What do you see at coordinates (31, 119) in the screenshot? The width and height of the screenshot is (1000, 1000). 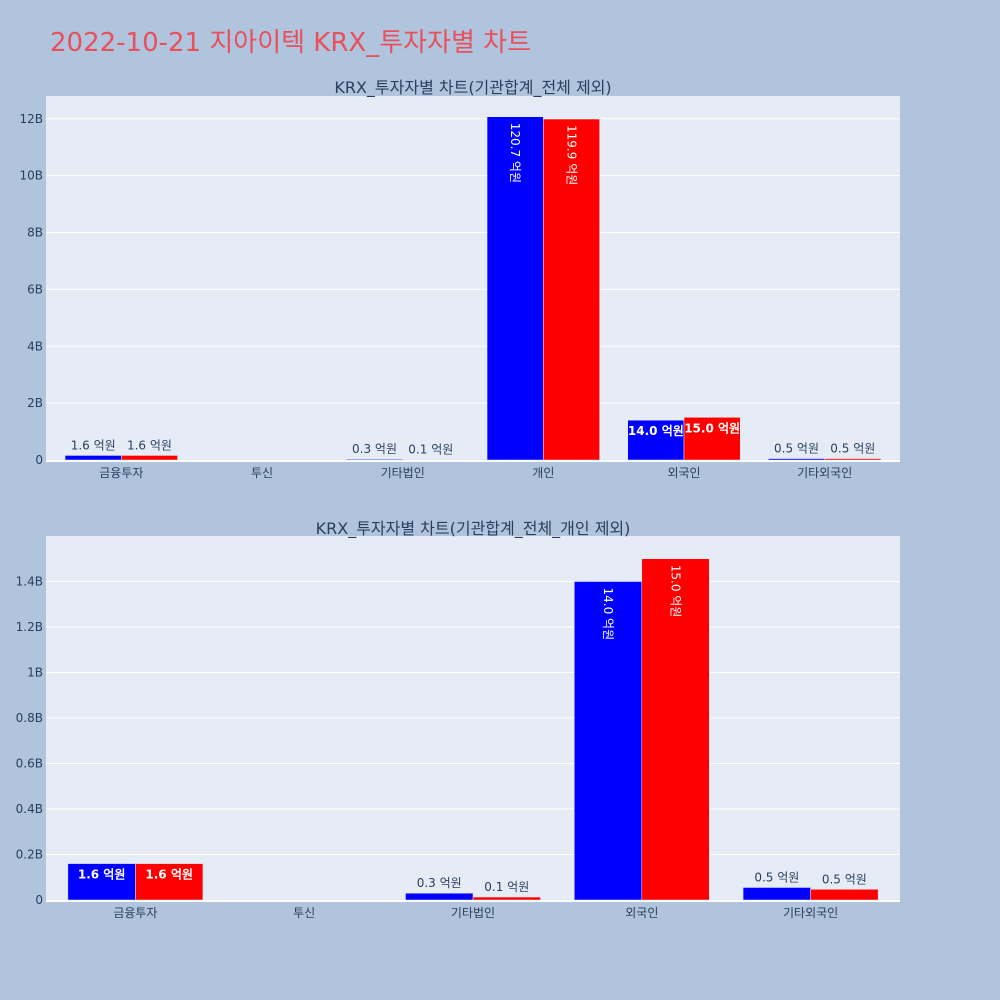 I see `y-tick-label: 12B` at bounding box center [31, 119].